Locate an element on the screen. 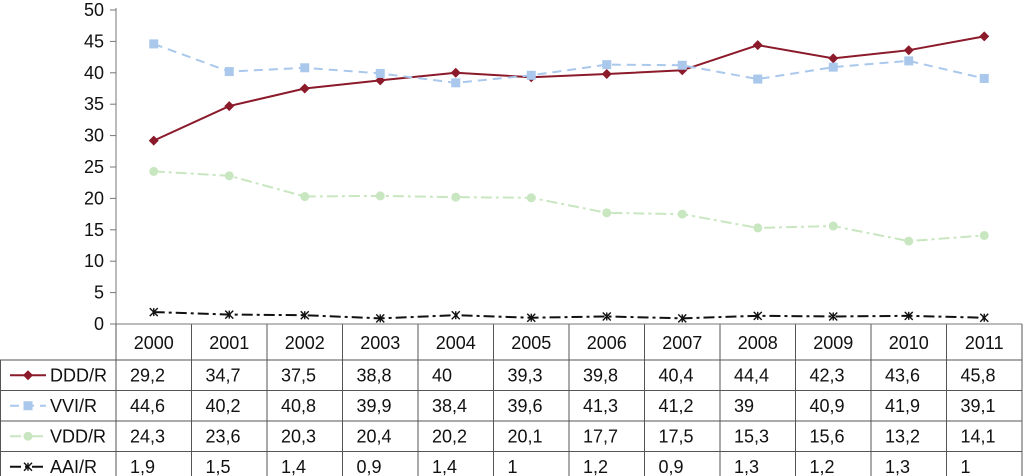 The height and width of the screenshot is (476, 1024). y-tick-label: 50 is located at coordinates (94, 10).